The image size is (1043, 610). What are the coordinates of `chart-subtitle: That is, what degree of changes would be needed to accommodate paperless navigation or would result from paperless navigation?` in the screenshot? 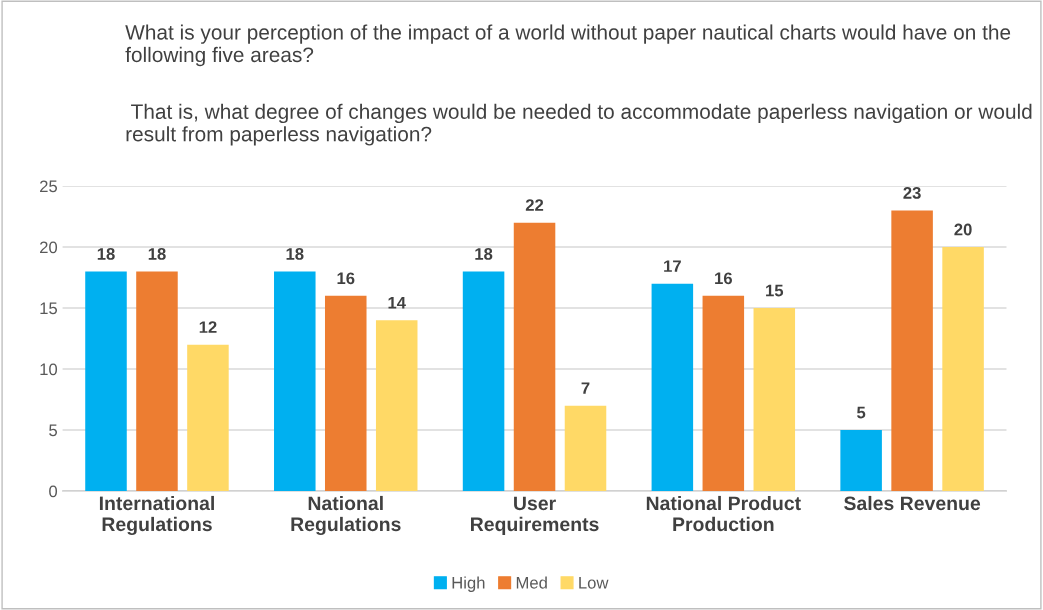 It's located at (579, 124).